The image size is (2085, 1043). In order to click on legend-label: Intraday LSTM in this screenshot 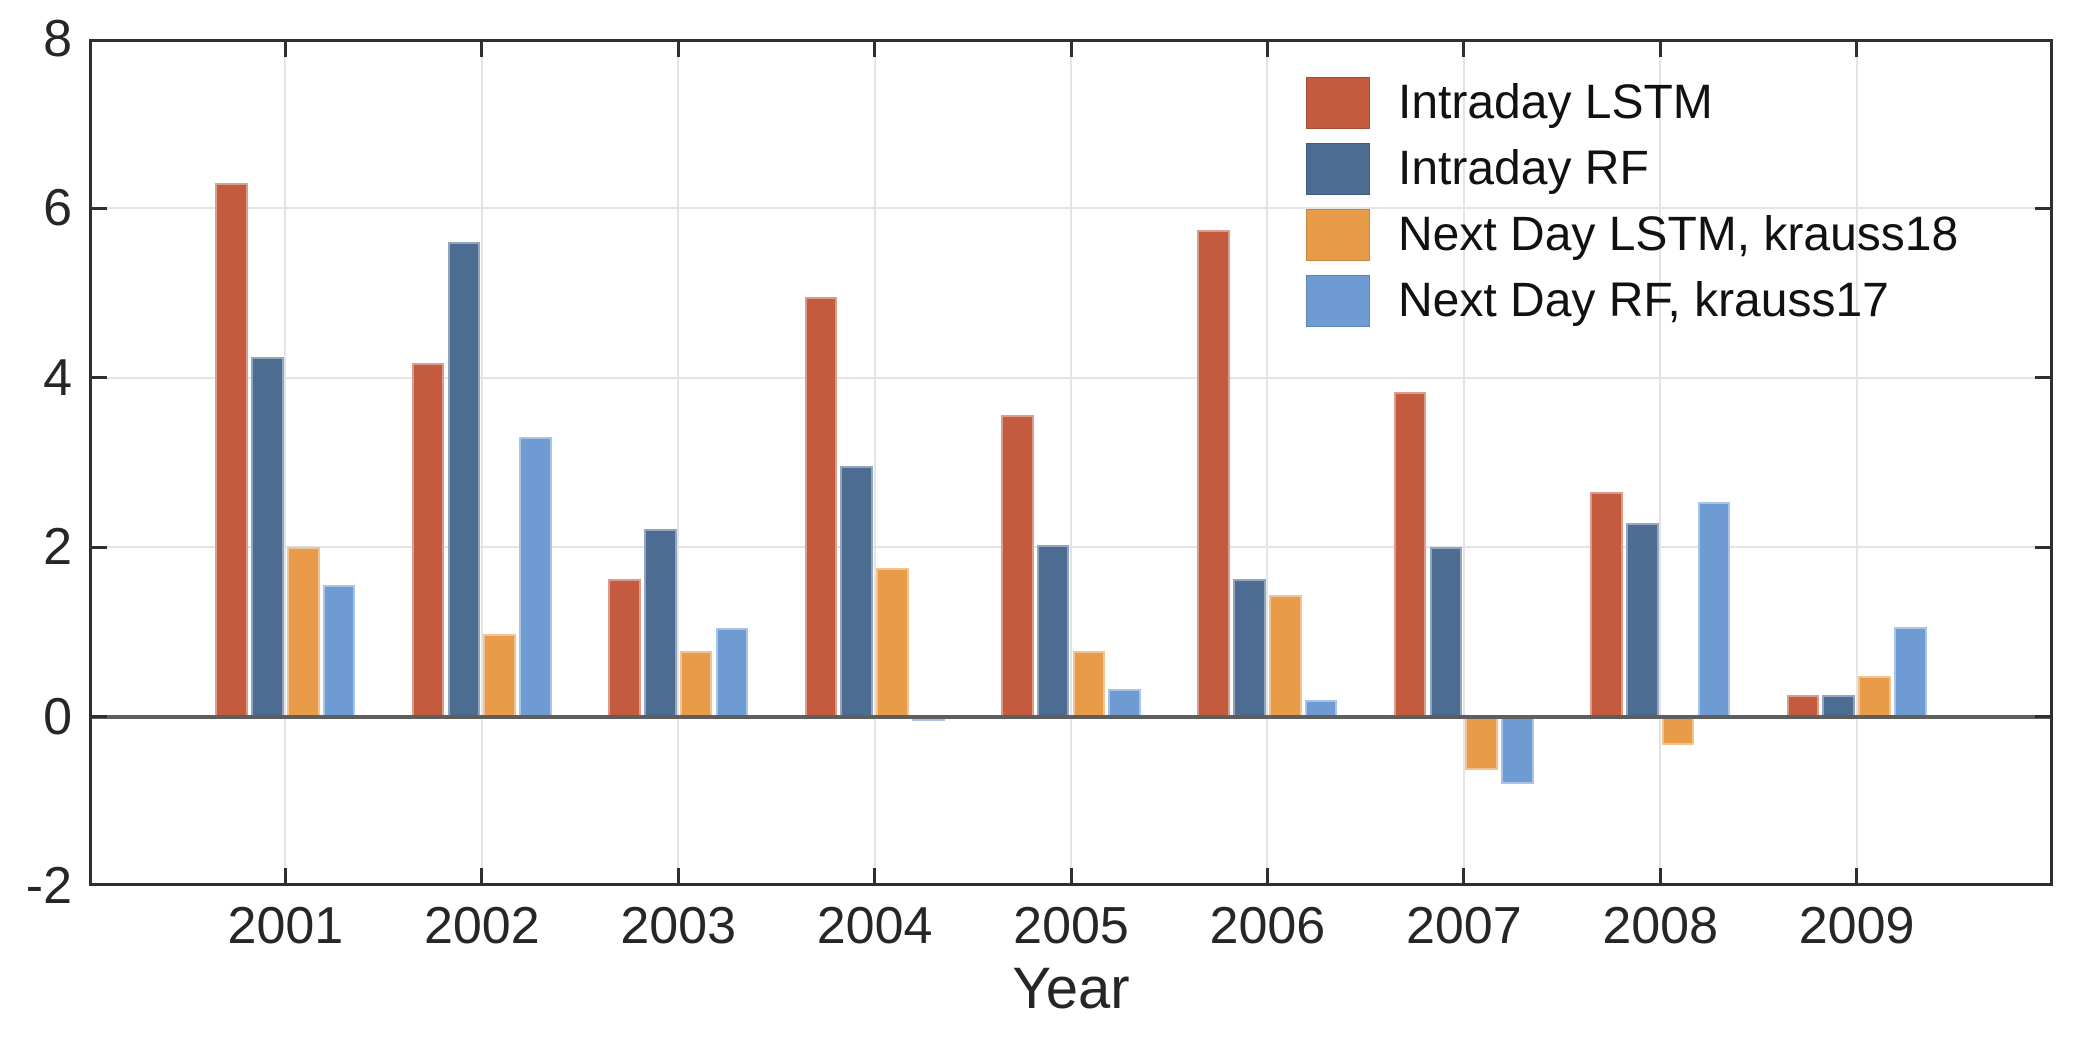, I will do `click(1555, 102)`.